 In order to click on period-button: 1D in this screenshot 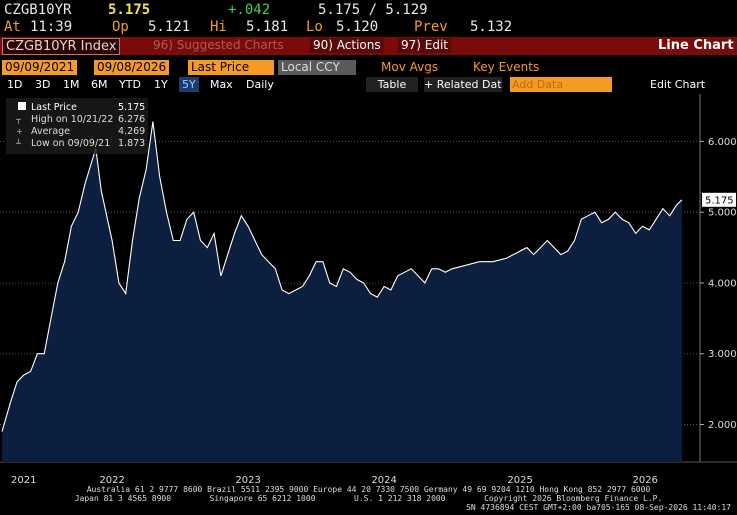, I will do `click(15, 84)`.